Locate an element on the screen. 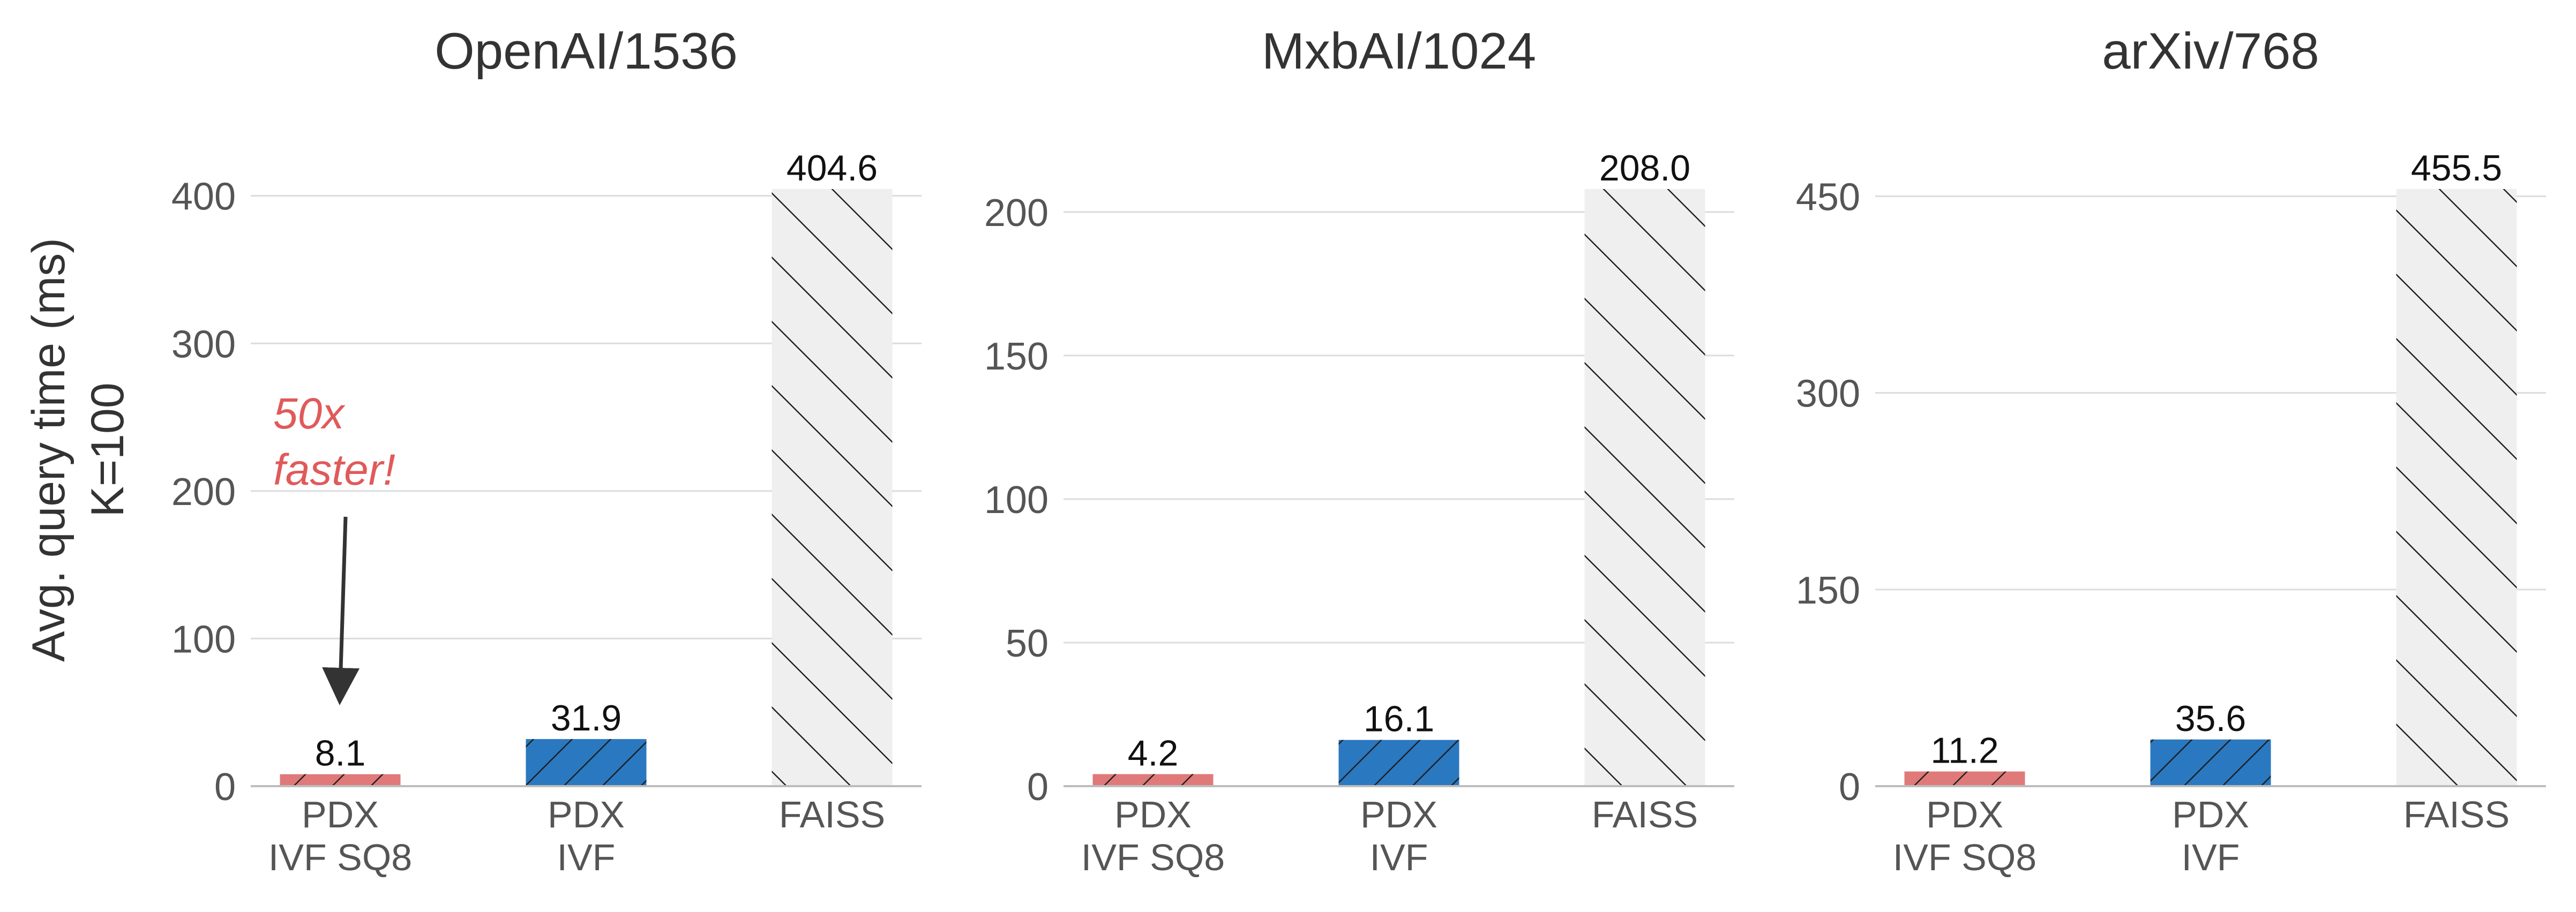 This screenshot has height=912, width=2576. bar-value-label: 4.2 is located at coordinates (1153, 753).